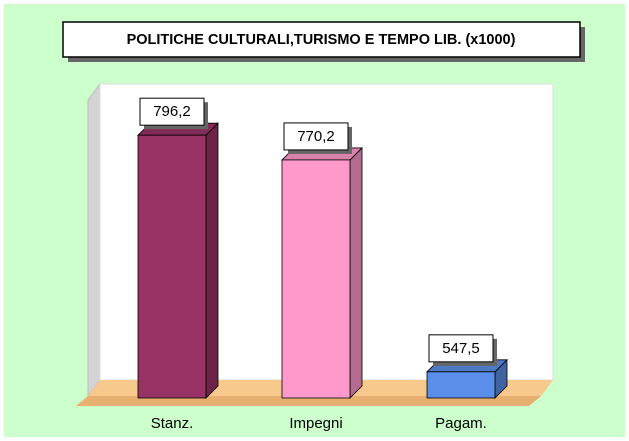 Image resolution: width=629 pixels, height=441 pixels. I want to click on floor-edge, so click(308, 401).